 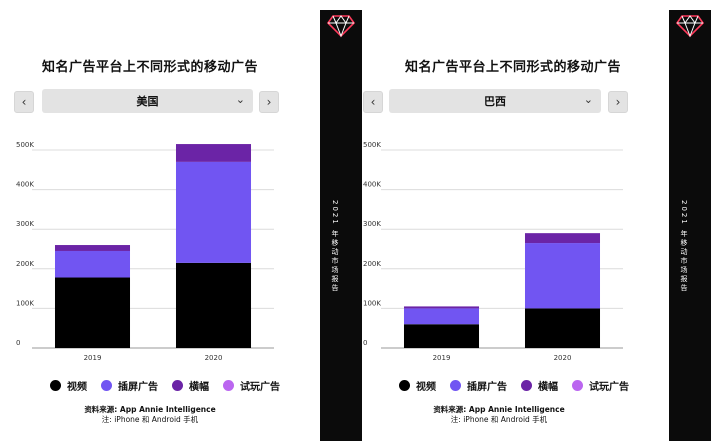 I want to click on country-dropdown-value: 巴西, so click(x=495, y=101).